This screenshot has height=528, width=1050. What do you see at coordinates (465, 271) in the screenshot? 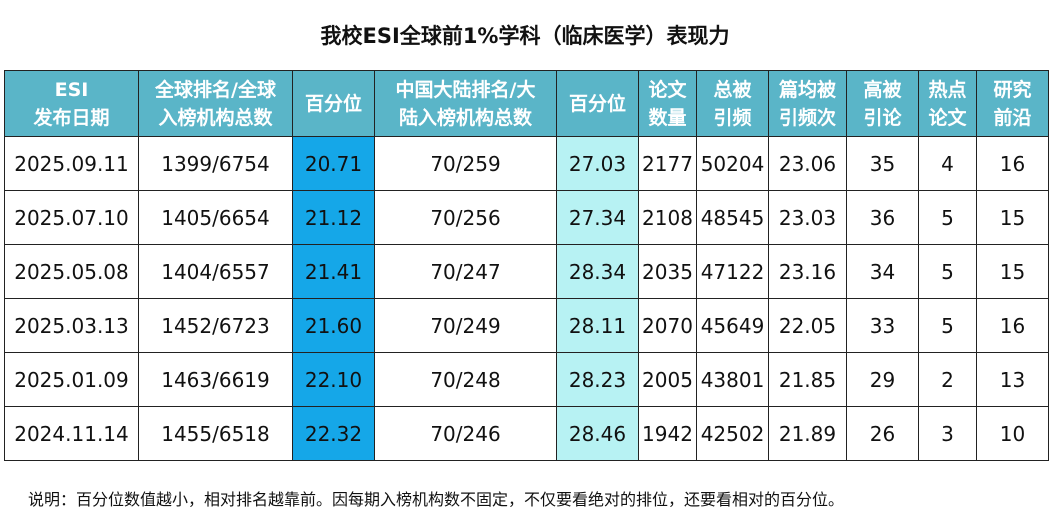
I see `cell-cn-rank: 70/247` at bounding box center [465, 271].